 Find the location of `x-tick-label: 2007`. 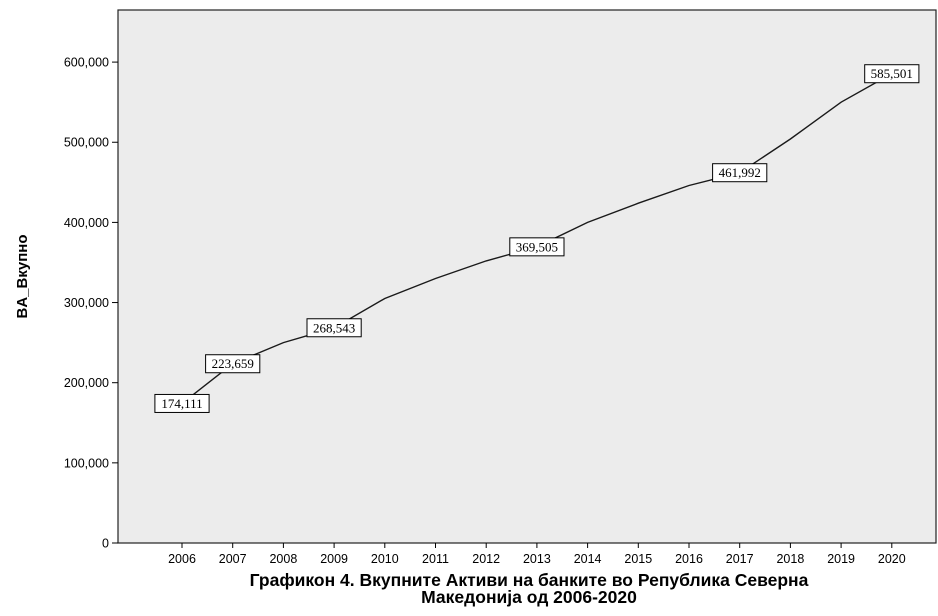

x-tick-label: 2007 is located at coordinates (233, 559).